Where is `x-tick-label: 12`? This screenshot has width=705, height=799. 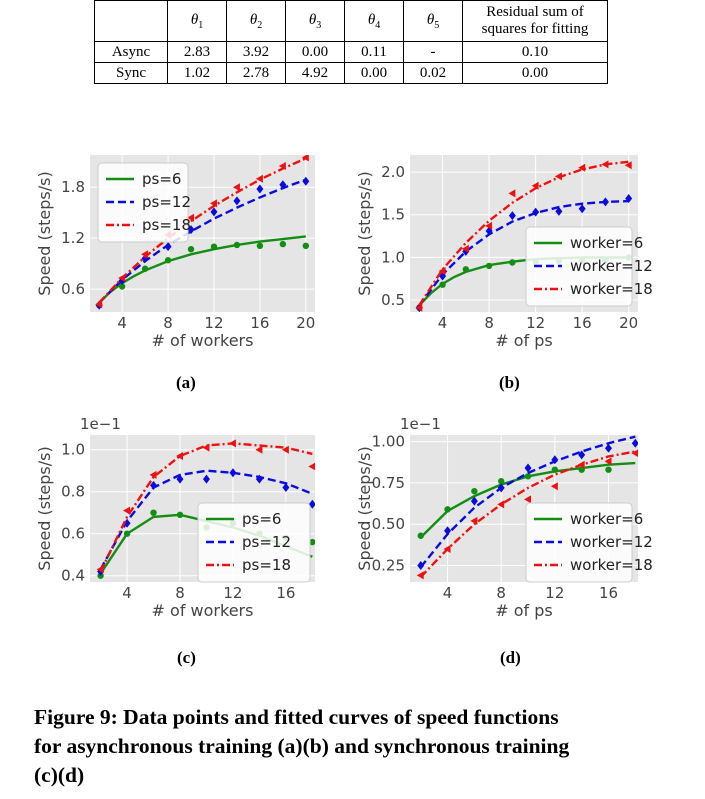
x-tick-label: 12 is located at coordinates (535, 323).